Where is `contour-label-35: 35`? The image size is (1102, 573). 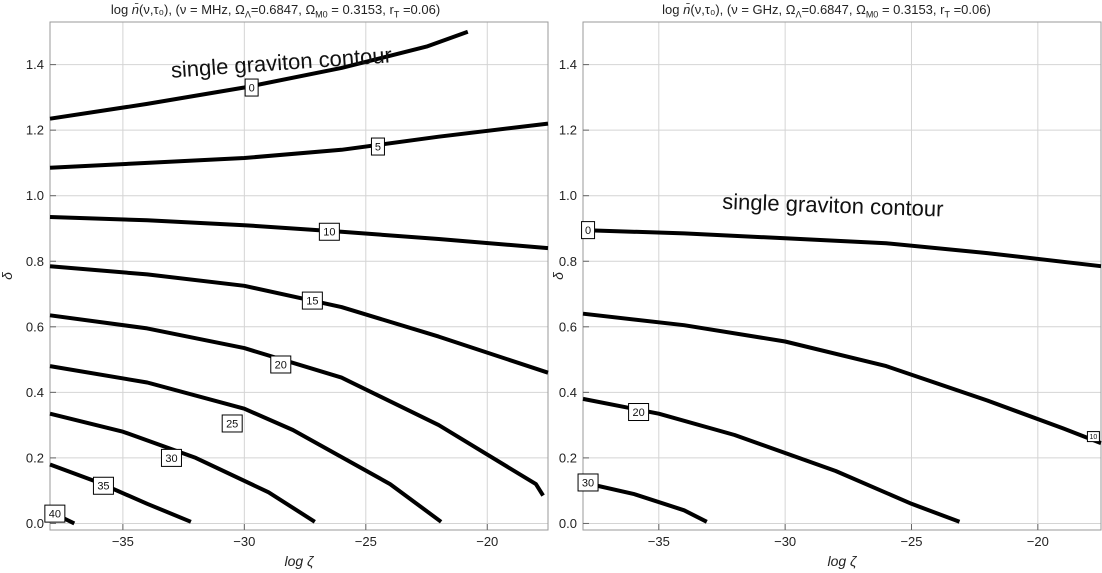 contour-label-35: 35 is located at coordinates (103, 485).